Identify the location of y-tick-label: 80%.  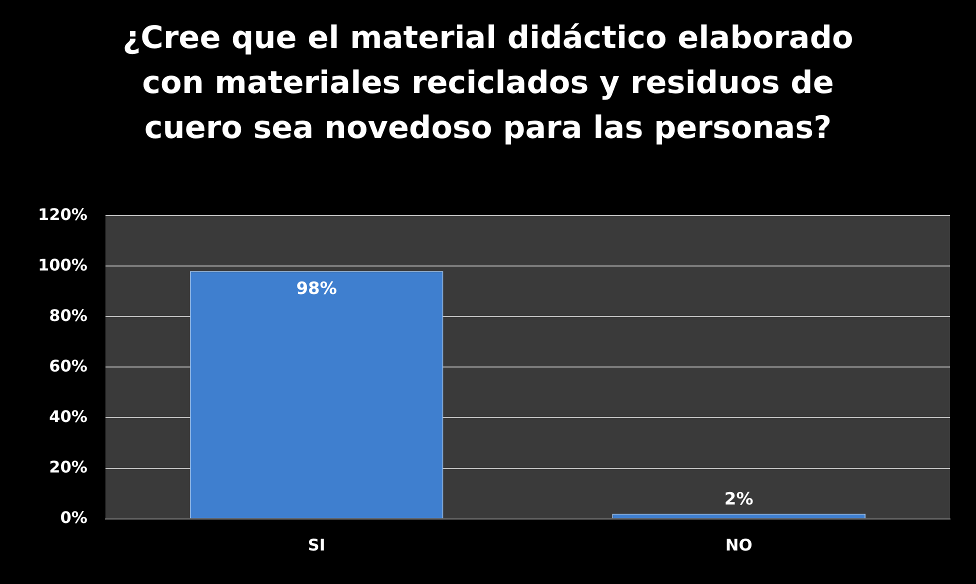
(68, 315).